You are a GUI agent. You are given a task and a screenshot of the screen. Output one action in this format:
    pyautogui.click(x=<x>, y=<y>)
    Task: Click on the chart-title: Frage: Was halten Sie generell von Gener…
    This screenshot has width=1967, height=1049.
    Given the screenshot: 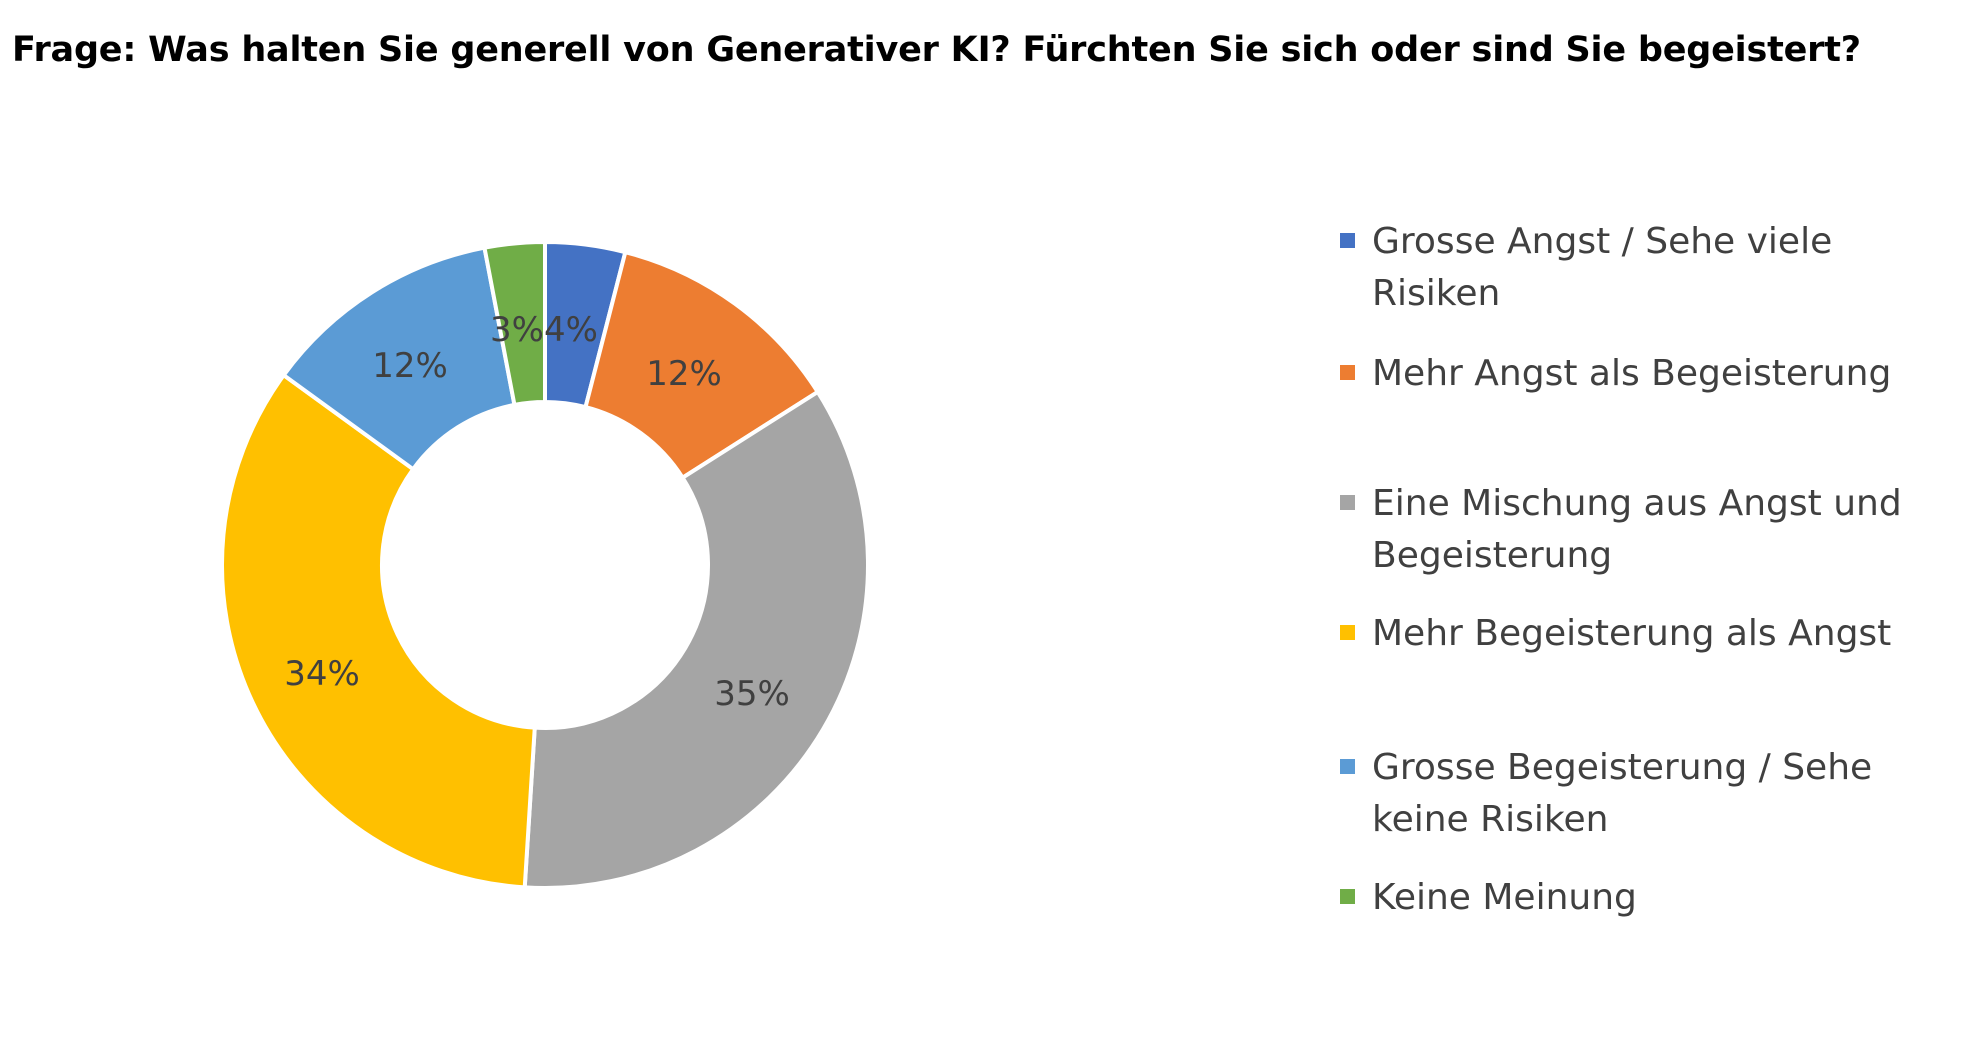 What is the action you would take?
    pyautogui.click(x=936, y=50)
    